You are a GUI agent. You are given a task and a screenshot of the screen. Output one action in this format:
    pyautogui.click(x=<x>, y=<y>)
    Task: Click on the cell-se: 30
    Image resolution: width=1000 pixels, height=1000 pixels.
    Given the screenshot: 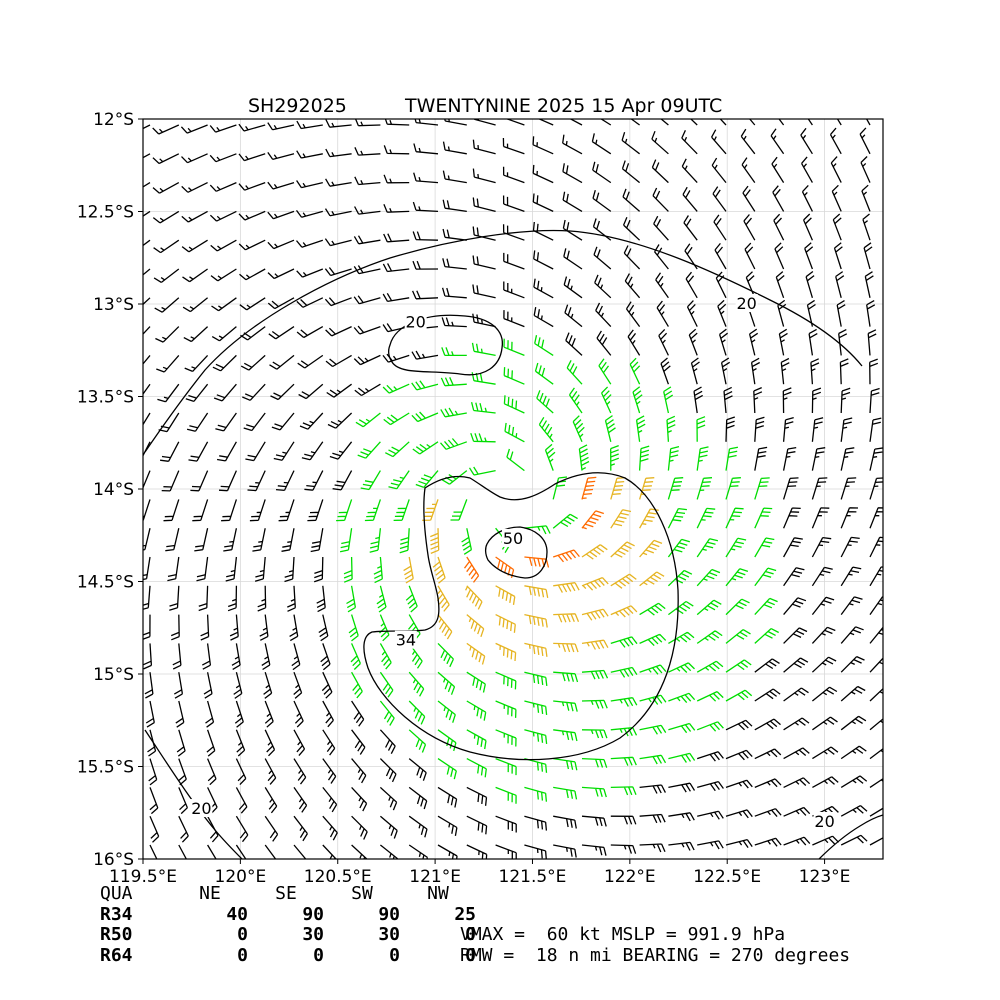 What is the action you would take?
    pyautogui.click(x=313, y=934)
    